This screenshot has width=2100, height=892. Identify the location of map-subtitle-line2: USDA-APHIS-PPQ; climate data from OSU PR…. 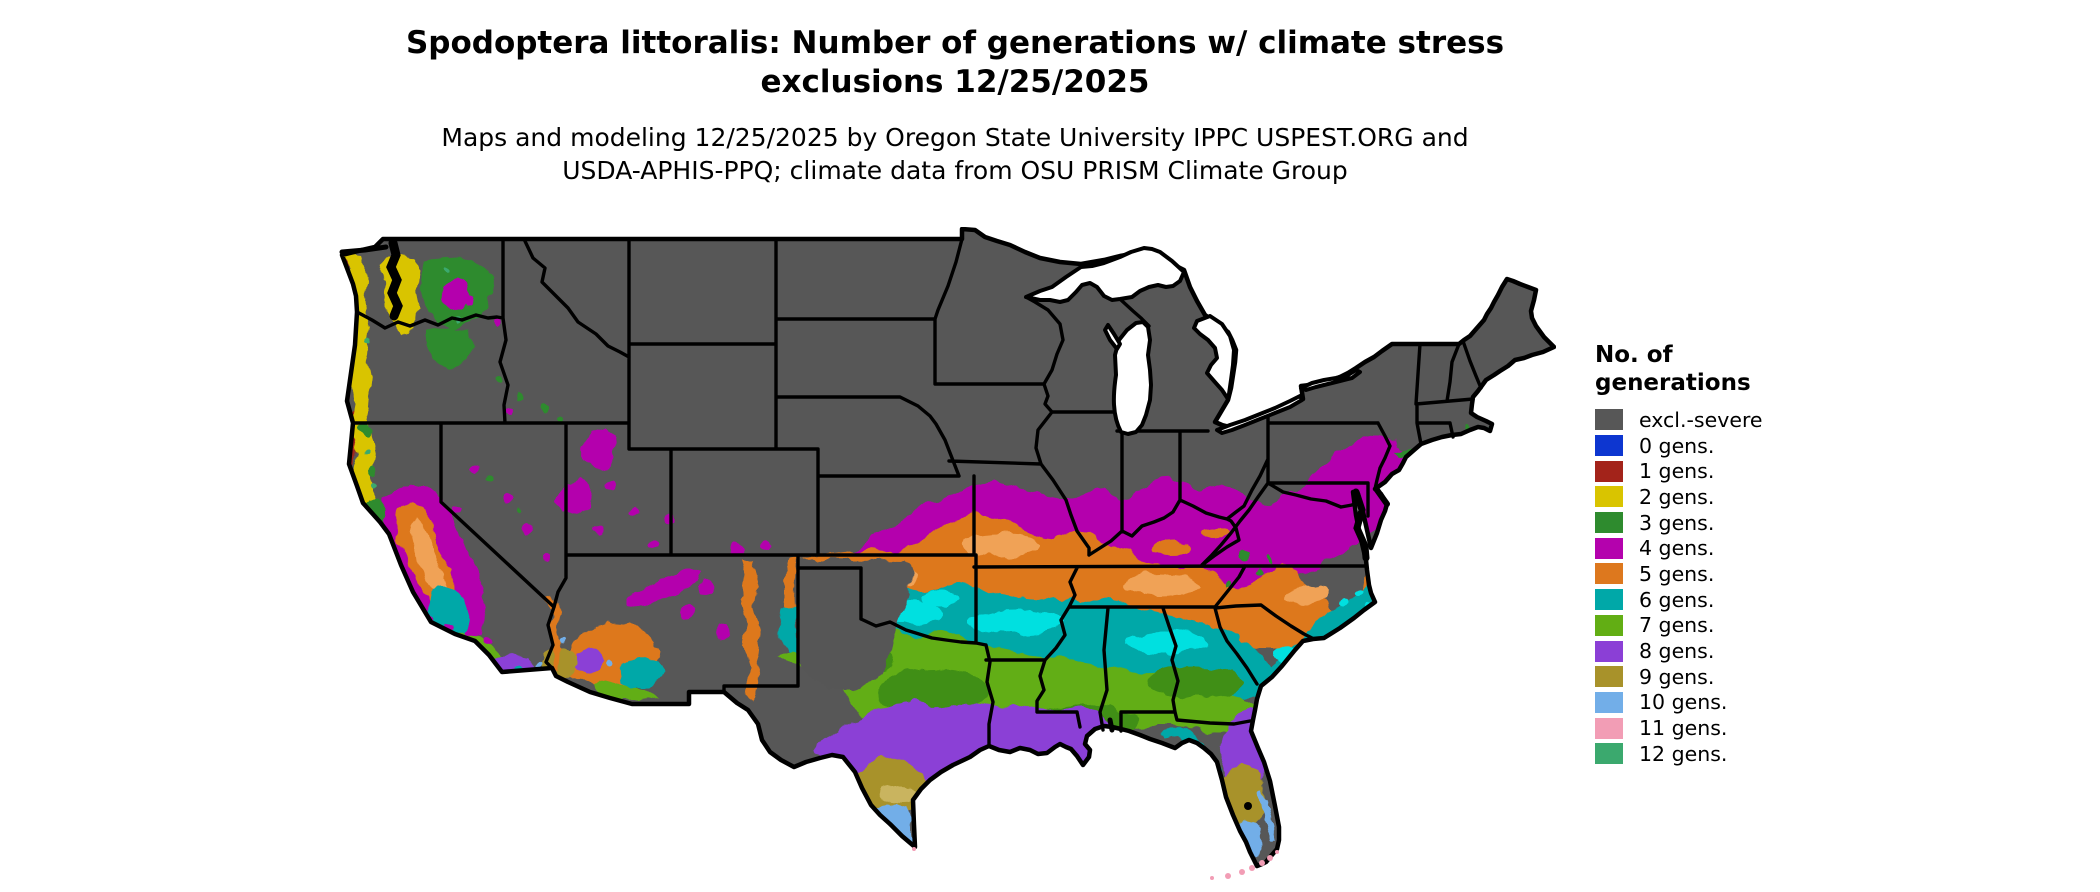
(955, 170).